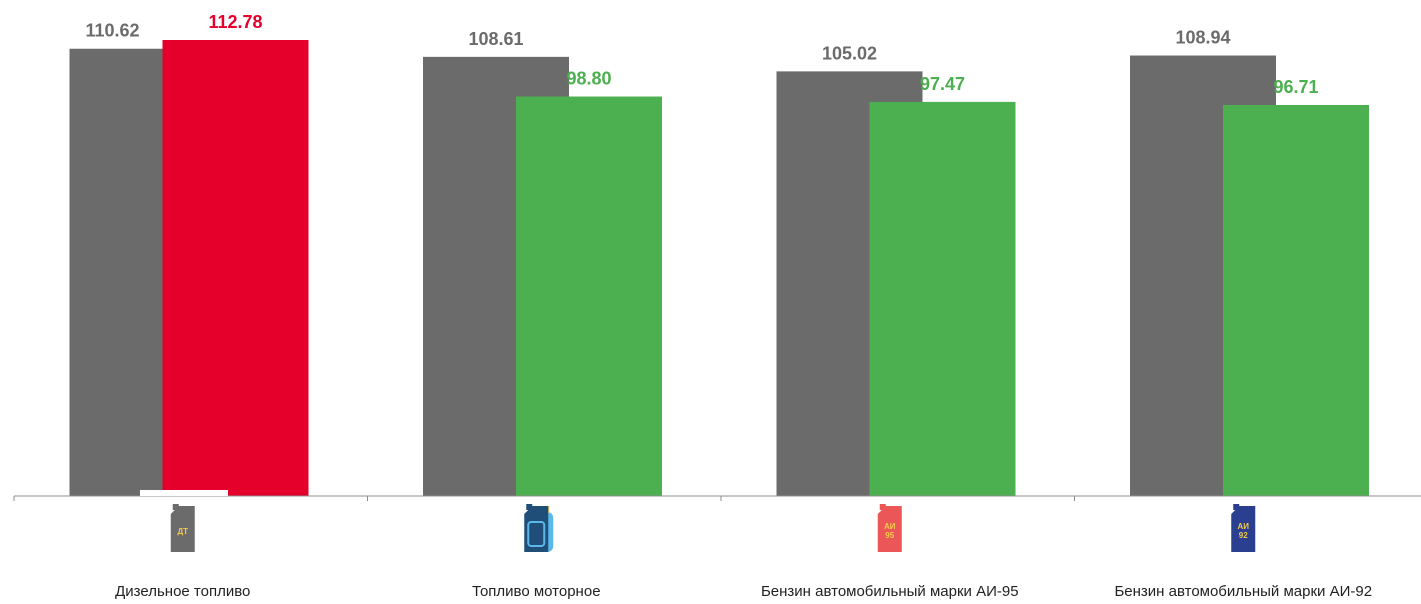 The height and width of the screenshot is (604, 1421). What do you see at coordinates (495, 39) in the screenshot?
I see `data-label-s1-2: 108.61` at bounding box center [495, 39].